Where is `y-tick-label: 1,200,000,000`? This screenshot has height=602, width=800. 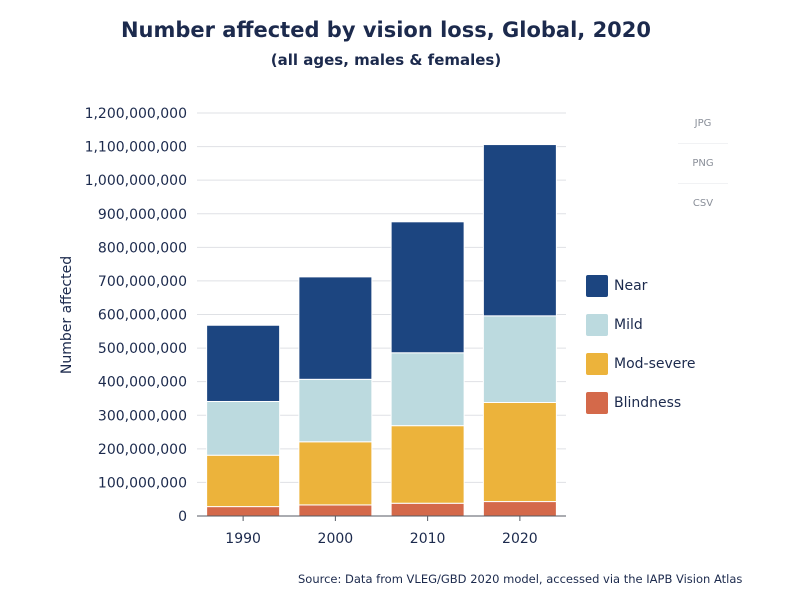
y-tick-label: 1,200,000,000 is located at coordinates (136, 114).